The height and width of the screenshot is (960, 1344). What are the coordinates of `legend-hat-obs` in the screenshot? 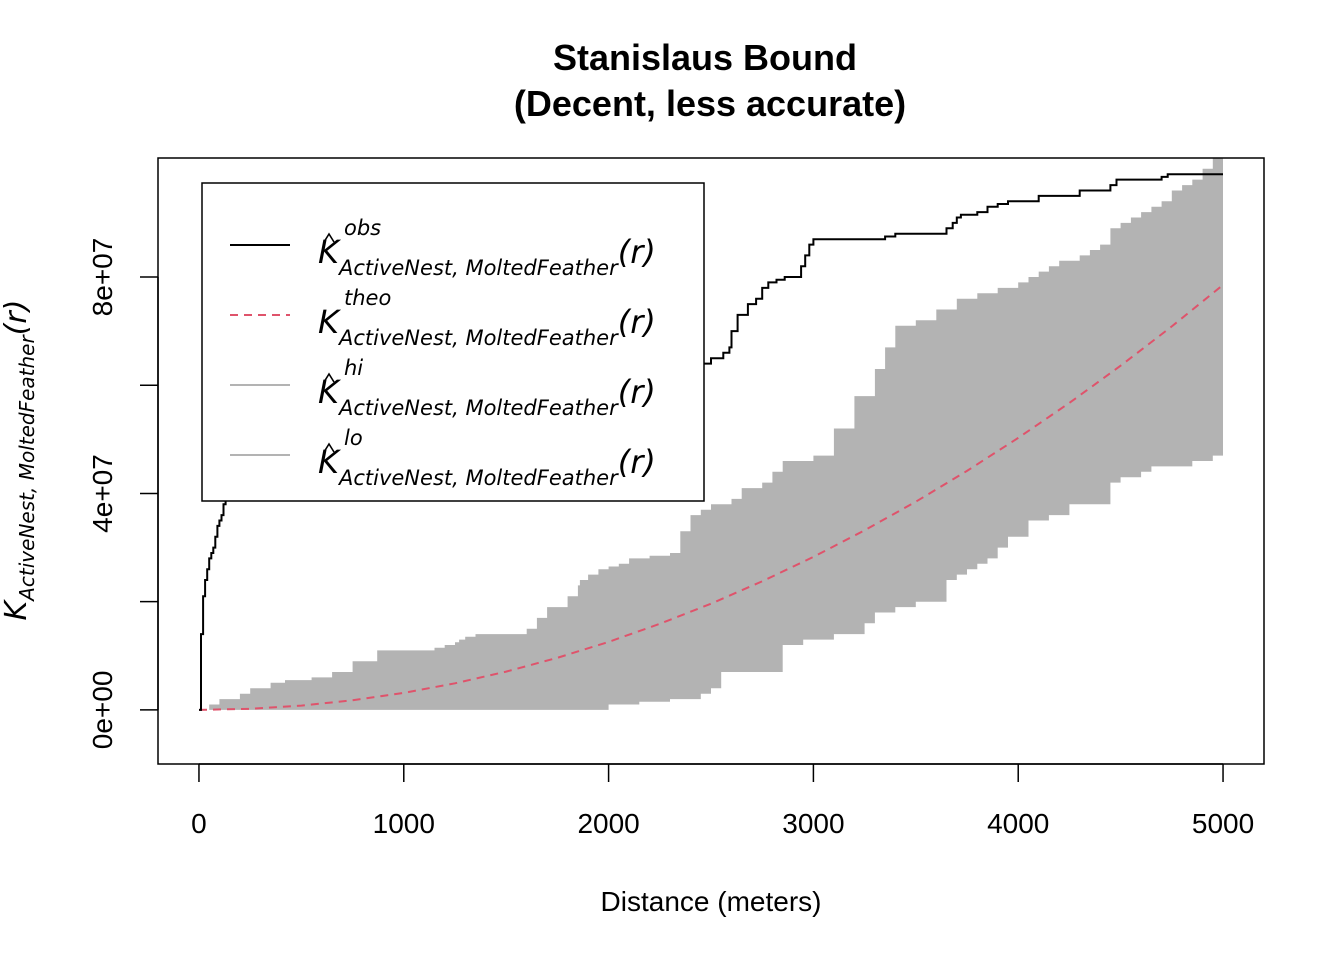 It's located at (329, 237).